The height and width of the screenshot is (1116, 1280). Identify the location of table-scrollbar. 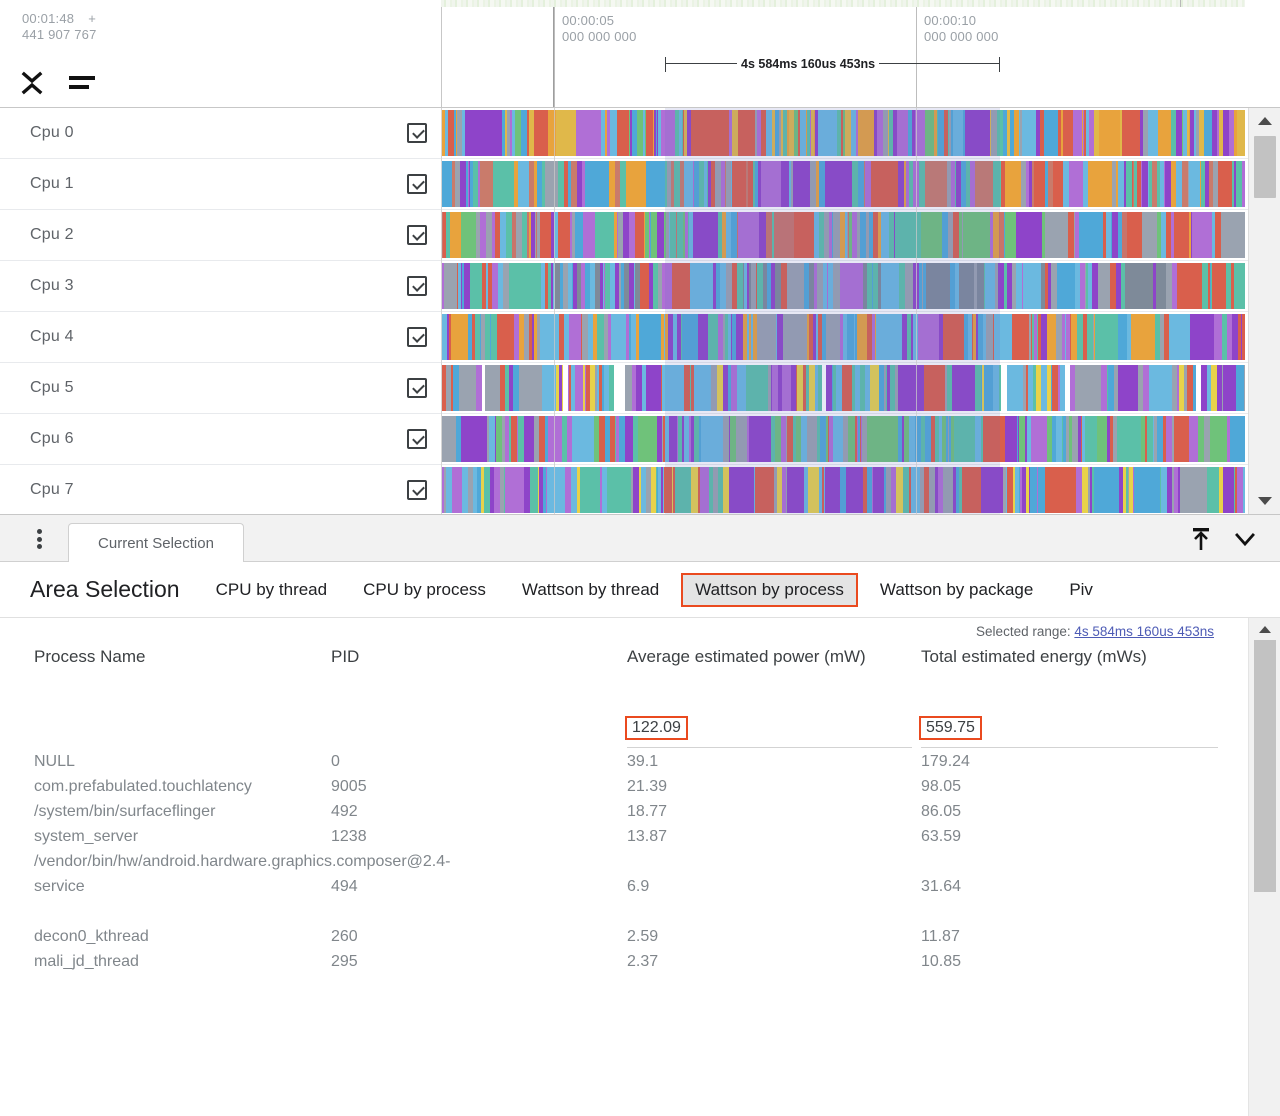
(1264, 867).